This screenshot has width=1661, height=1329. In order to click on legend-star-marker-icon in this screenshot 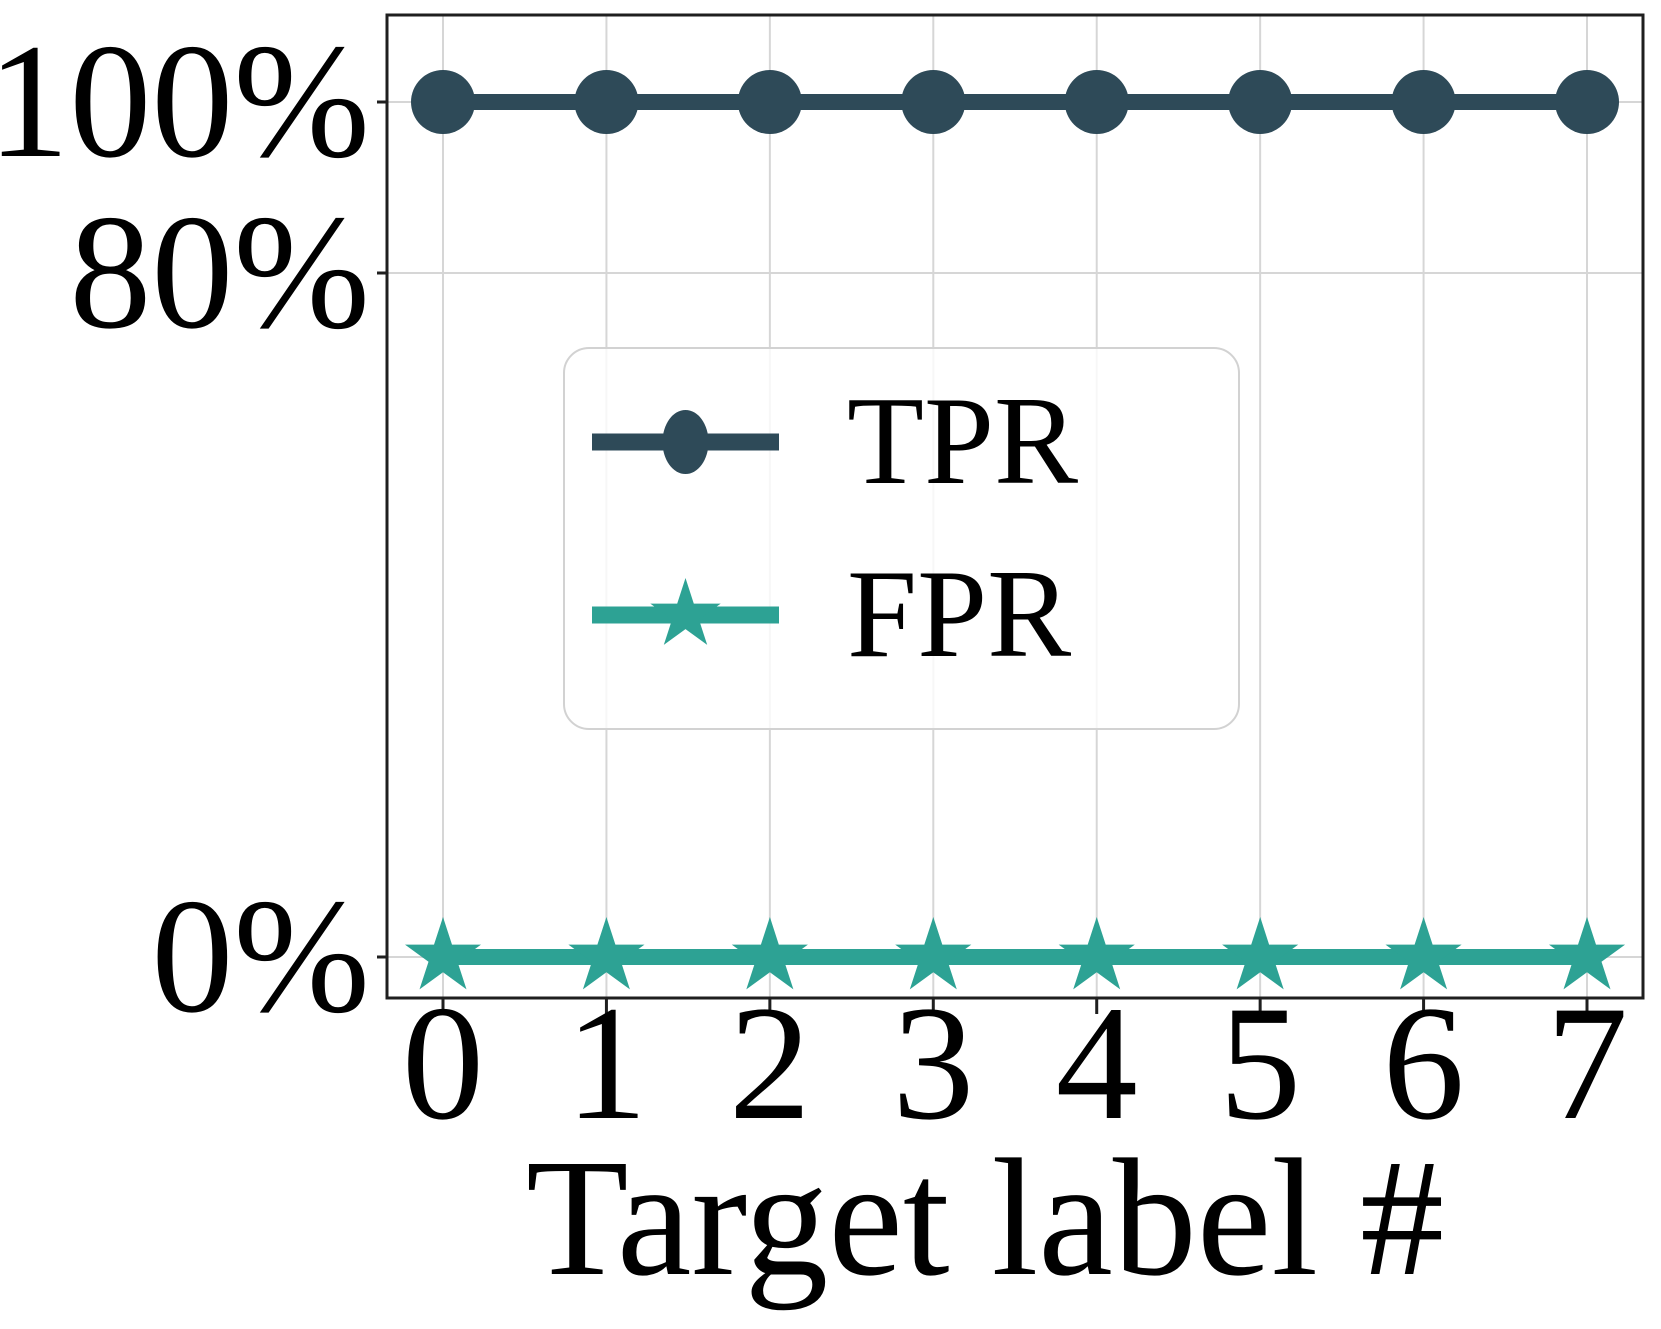, I will do `click(685, 611)`.